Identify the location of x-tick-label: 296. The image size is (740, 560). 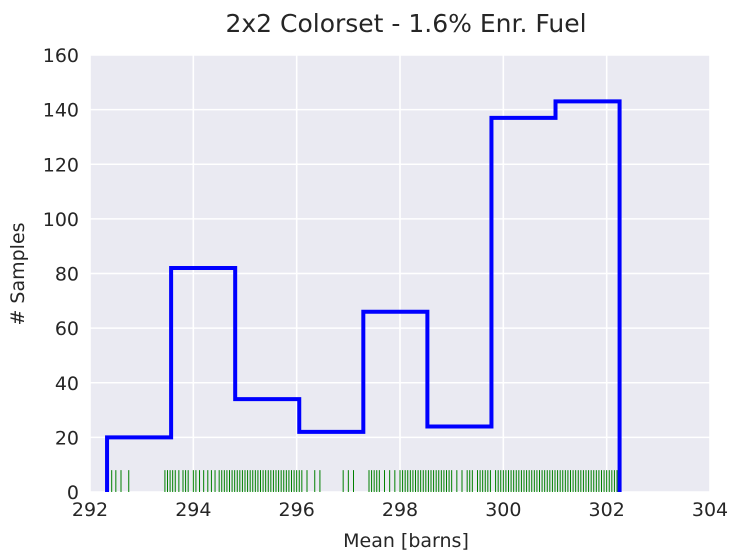
(297, 510).